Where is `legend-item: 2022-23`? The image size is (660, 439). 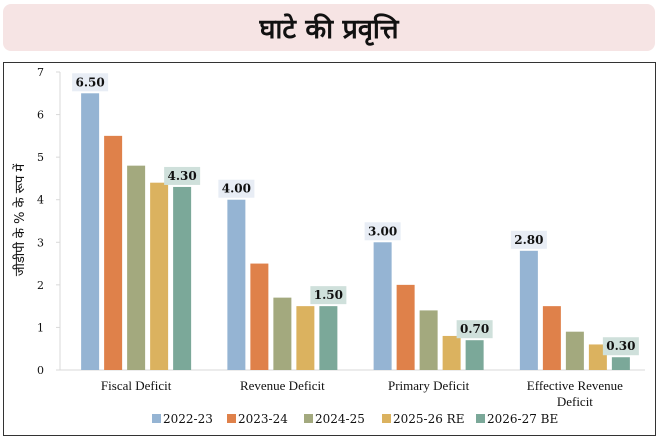
legend-item: 2022-23 is located at coordinates (182, 419).